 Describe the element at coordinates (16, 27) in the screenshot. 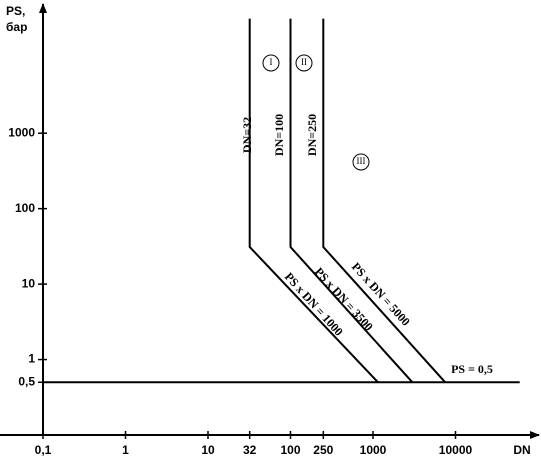

I see `y-axis-label: бар` at that location.